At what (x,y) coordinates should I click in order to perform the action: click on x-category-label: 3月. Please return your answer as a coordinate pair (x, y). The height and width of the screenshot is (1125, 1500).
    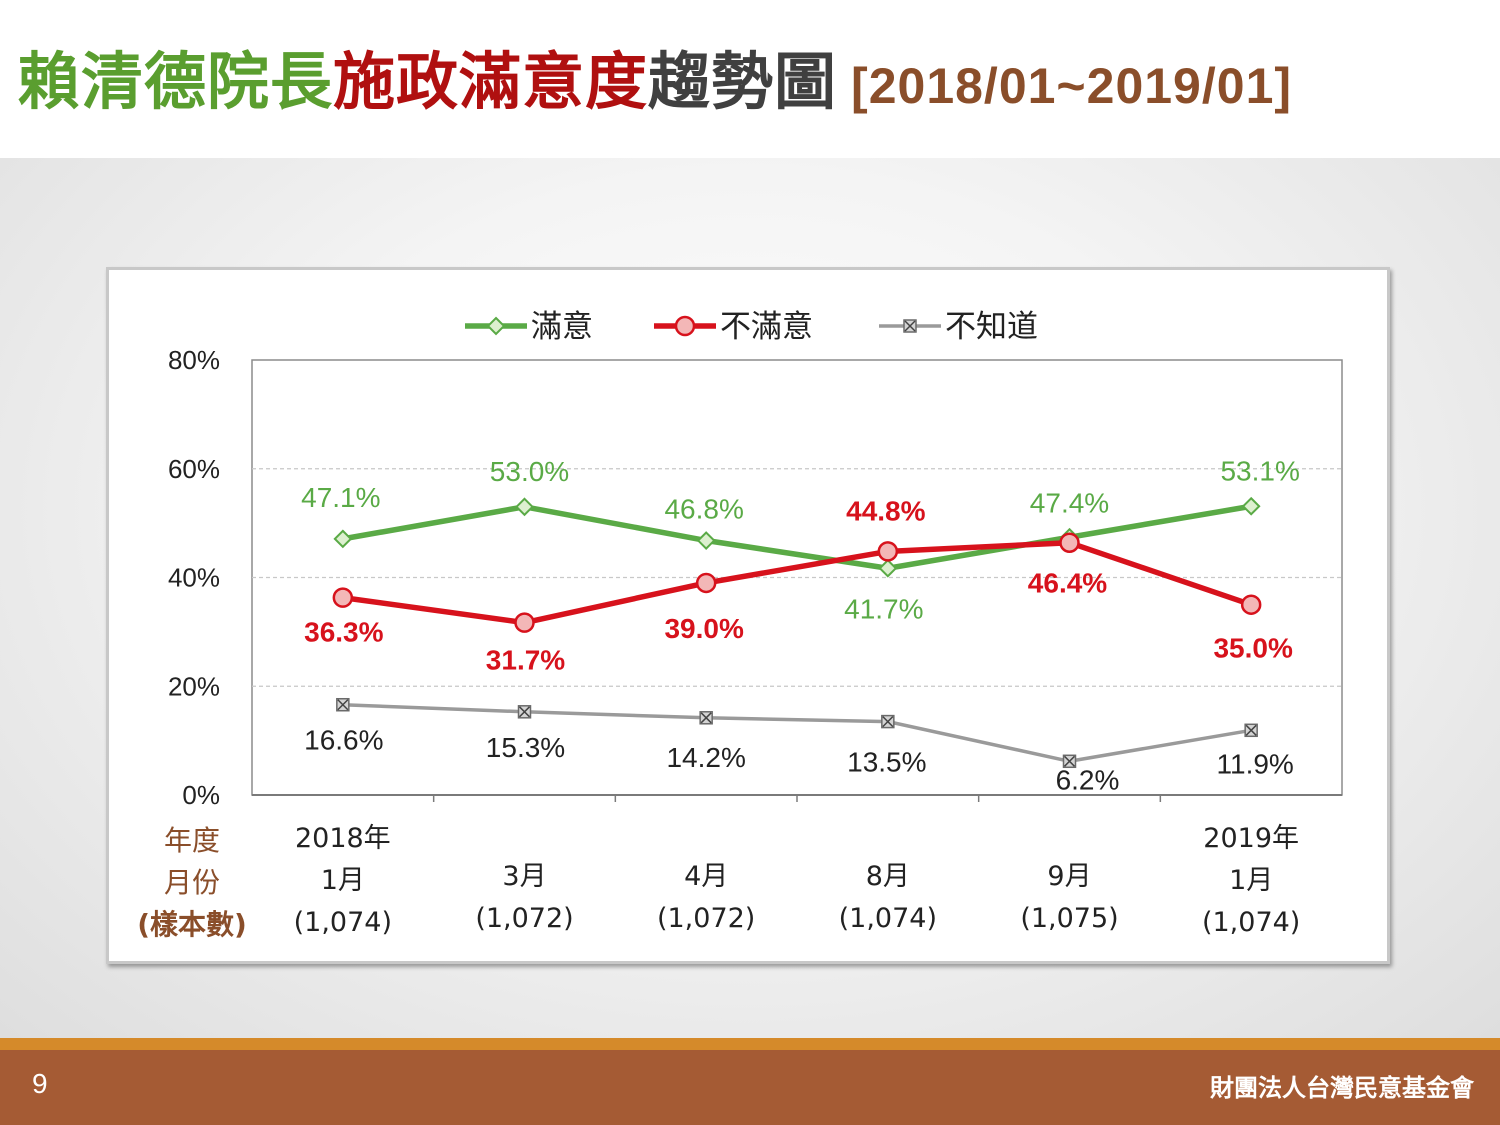
    Looking at the image, I should click on (524, 876).